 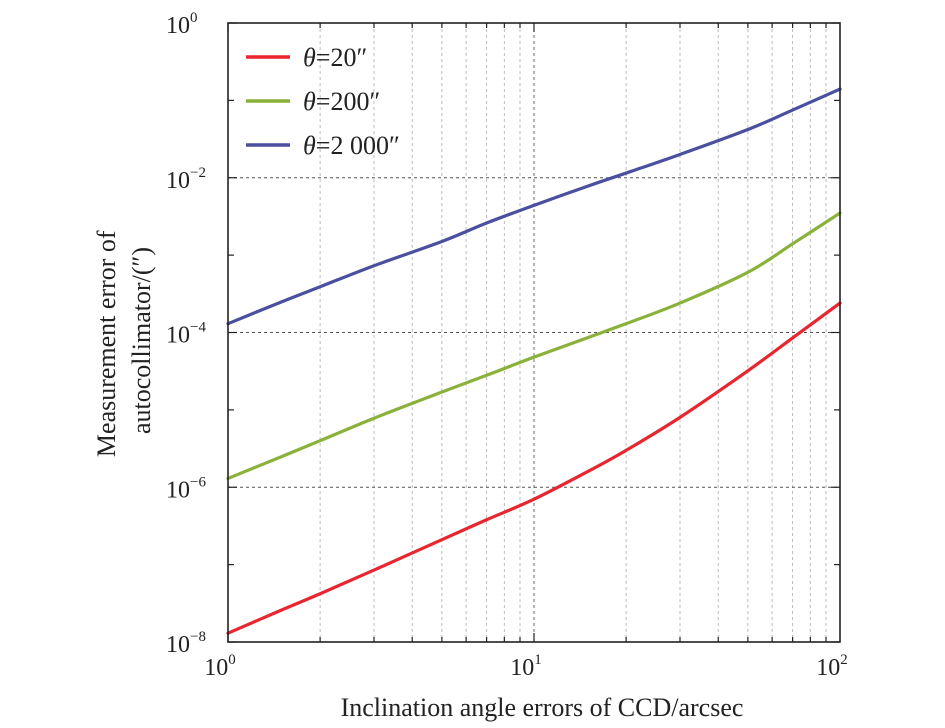 What do you see at coordinates (342, 57) in the screenshot?
I see `legend-label-value: =20″` at bounding box center [342, 57].